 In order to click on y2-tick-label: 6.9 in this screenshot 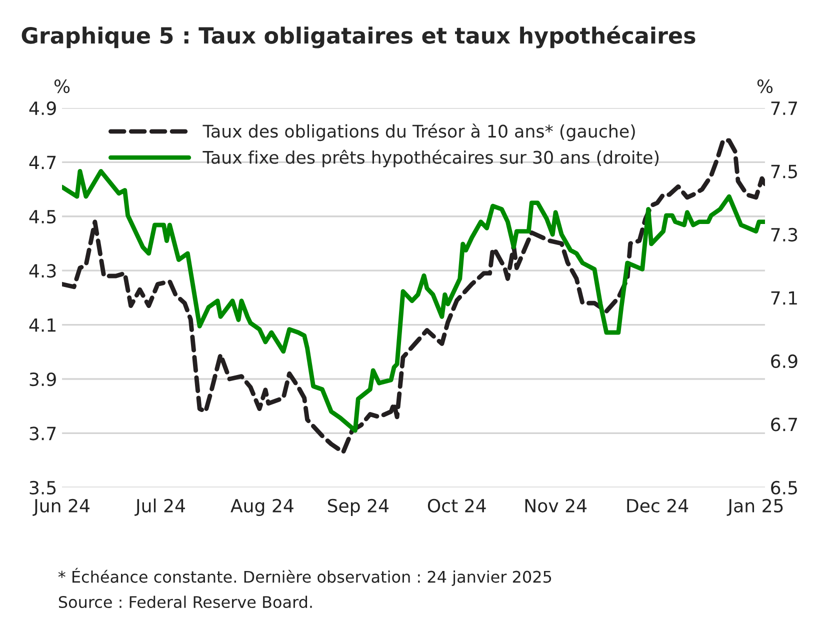, I will do `click(784, 361)`.